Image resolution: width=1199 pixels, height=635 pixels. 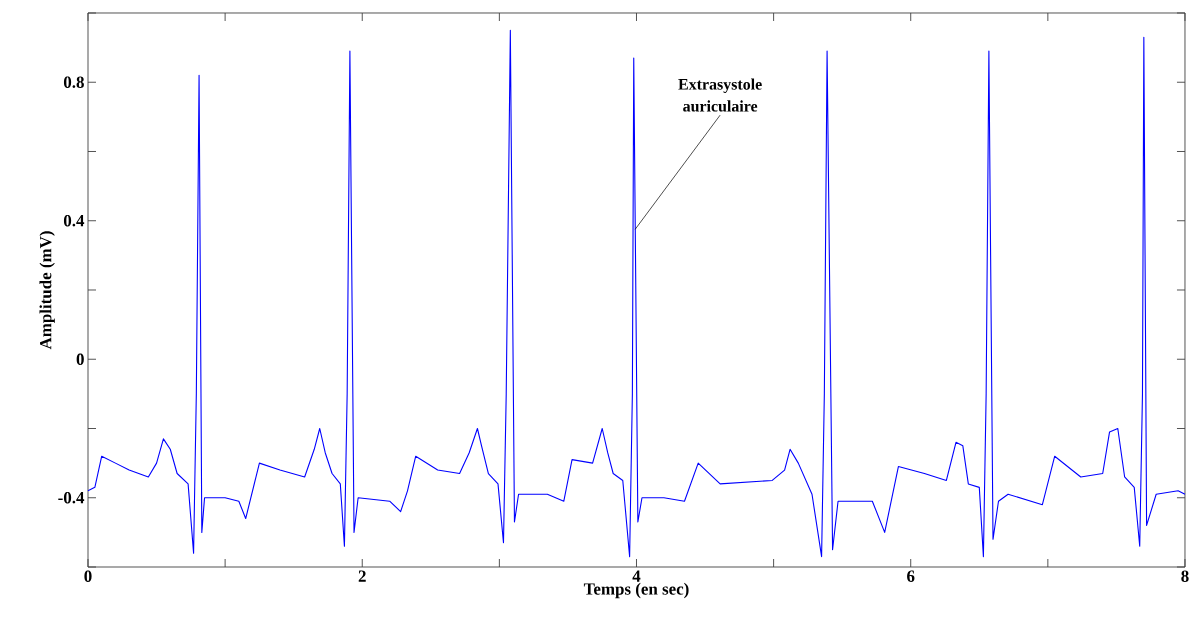 What do you see at coordinates (911, 576) in the screenshot?
I see `x-tick-label: 6` at bounding box center [911, 576].